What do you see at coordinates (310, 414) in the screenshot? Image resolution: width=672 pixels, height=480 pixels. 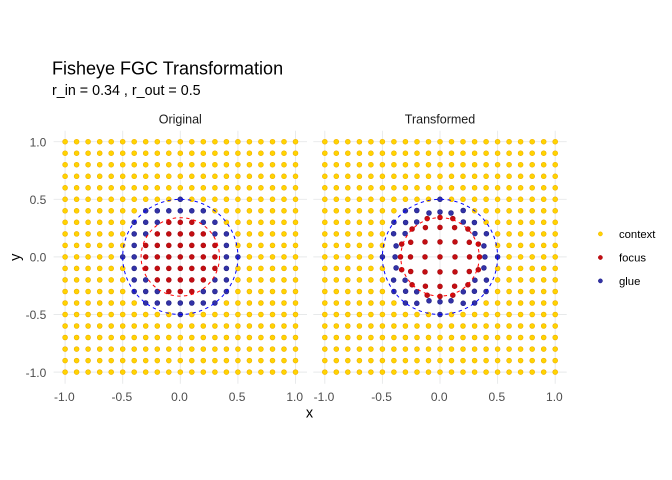 I see `svg-text: x` at bounding box center [310, 414].